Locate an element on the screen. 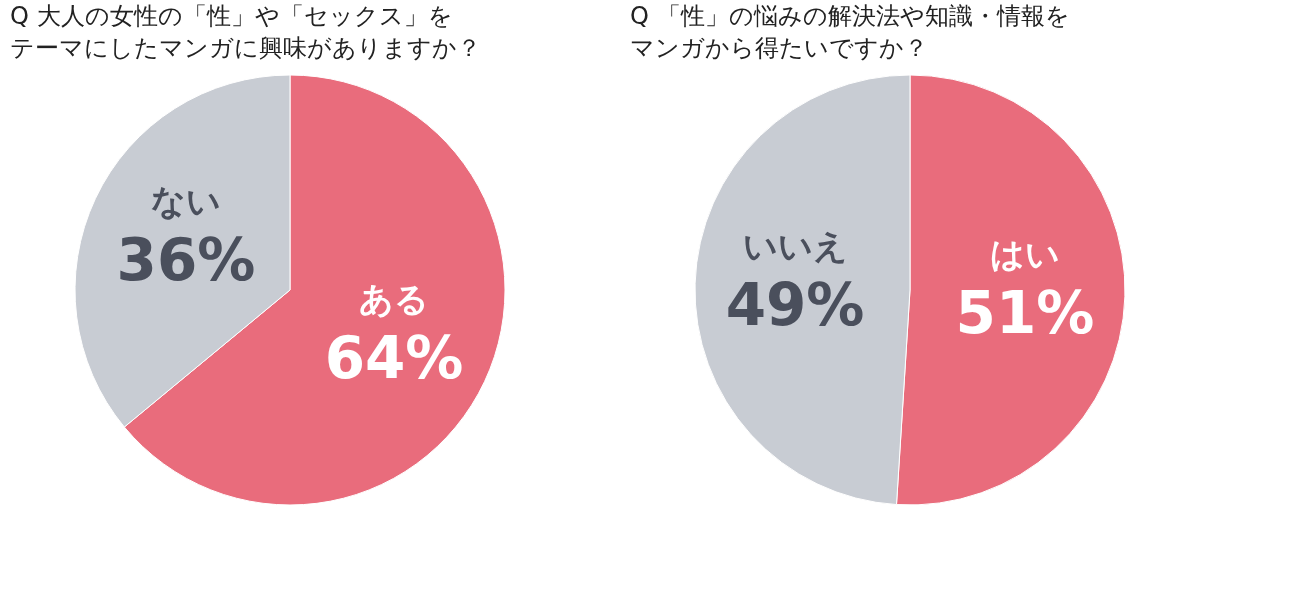  chart-title: Q 大人の女性の「性」や「セックス」をテーマにしたマンガに興味がありますか？ is located at coordinates (245, 32).